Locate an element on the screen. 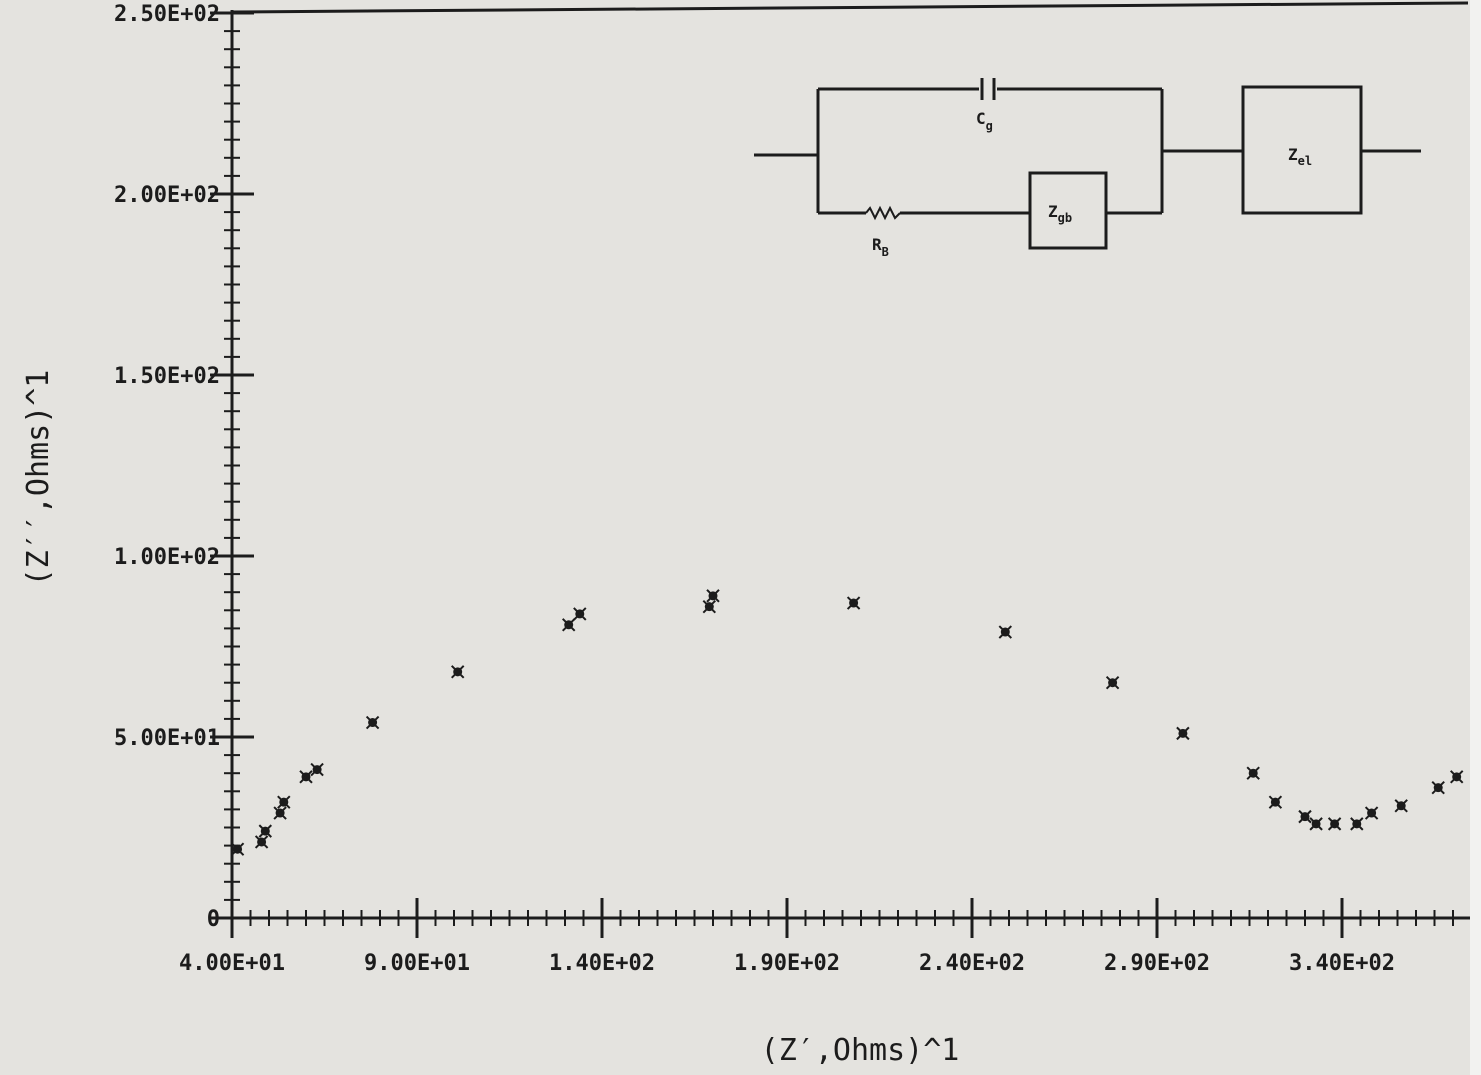 The height and width of the screenshot is (1075, 1481). x-tick-label: 9.00E+01 is located at coordinates (417, 963).